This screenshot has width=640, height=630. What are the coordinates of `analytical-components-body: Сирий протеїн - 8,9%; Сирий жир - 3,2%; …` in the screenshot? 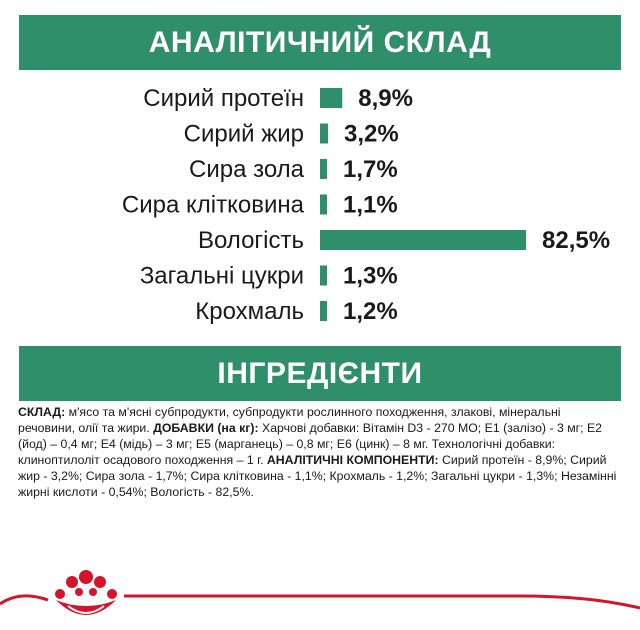 It's located at (317, 476).